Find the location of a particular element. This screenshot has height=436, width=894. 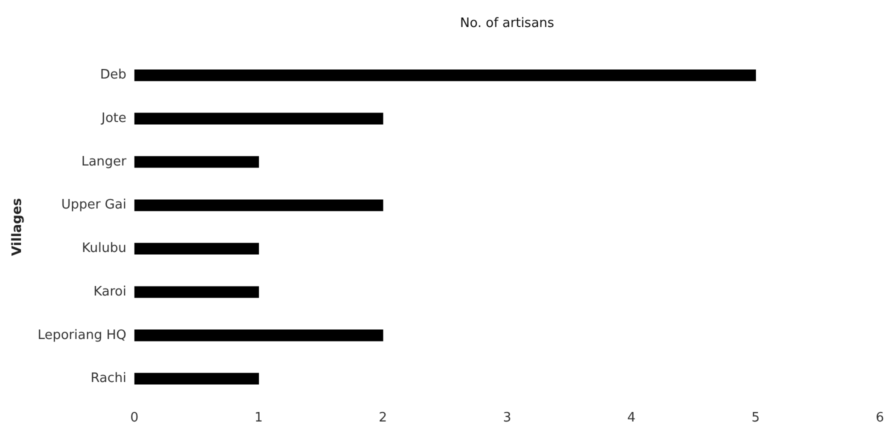

chart-title: No. of artisans is located at coordinates (507, 24).